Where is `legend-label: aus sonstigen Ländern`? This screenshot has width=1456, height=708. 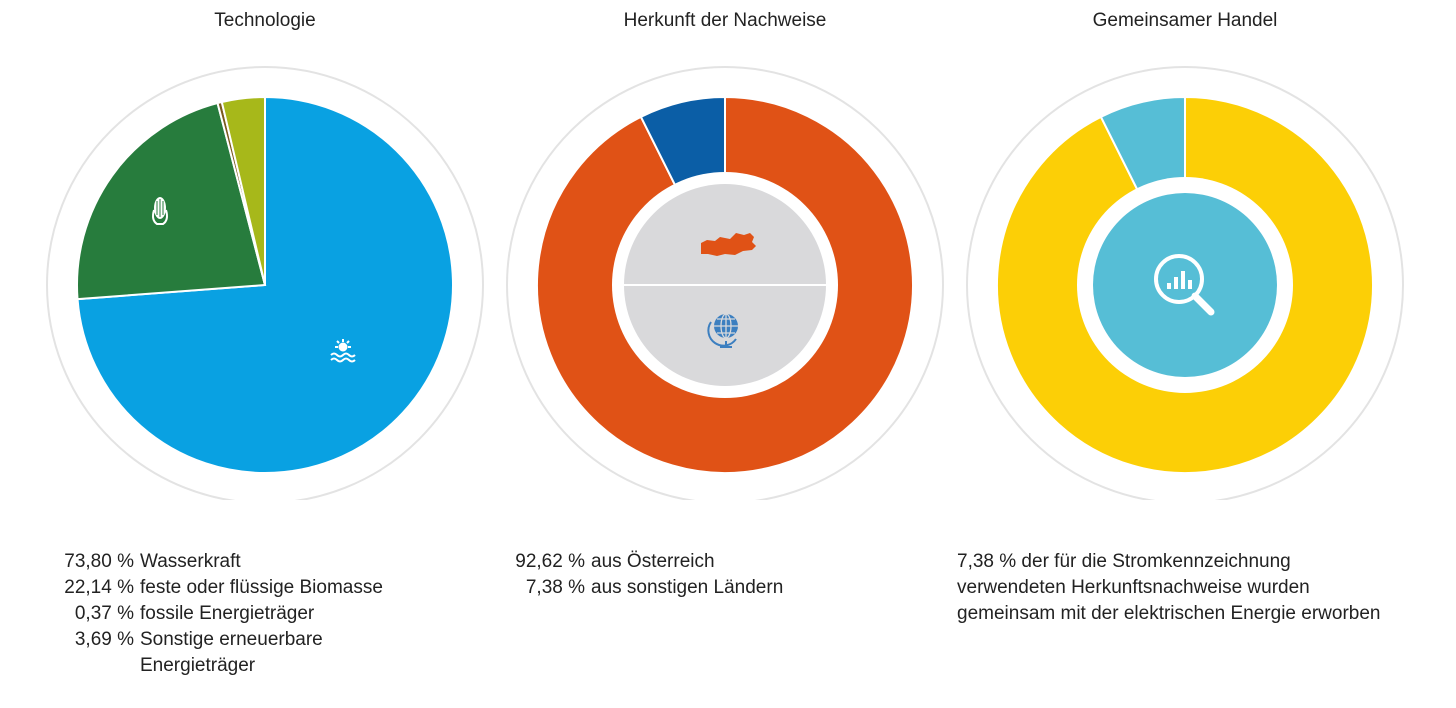 legend-label: aus sonstigen Ländern is located at coordinates (687, 587).